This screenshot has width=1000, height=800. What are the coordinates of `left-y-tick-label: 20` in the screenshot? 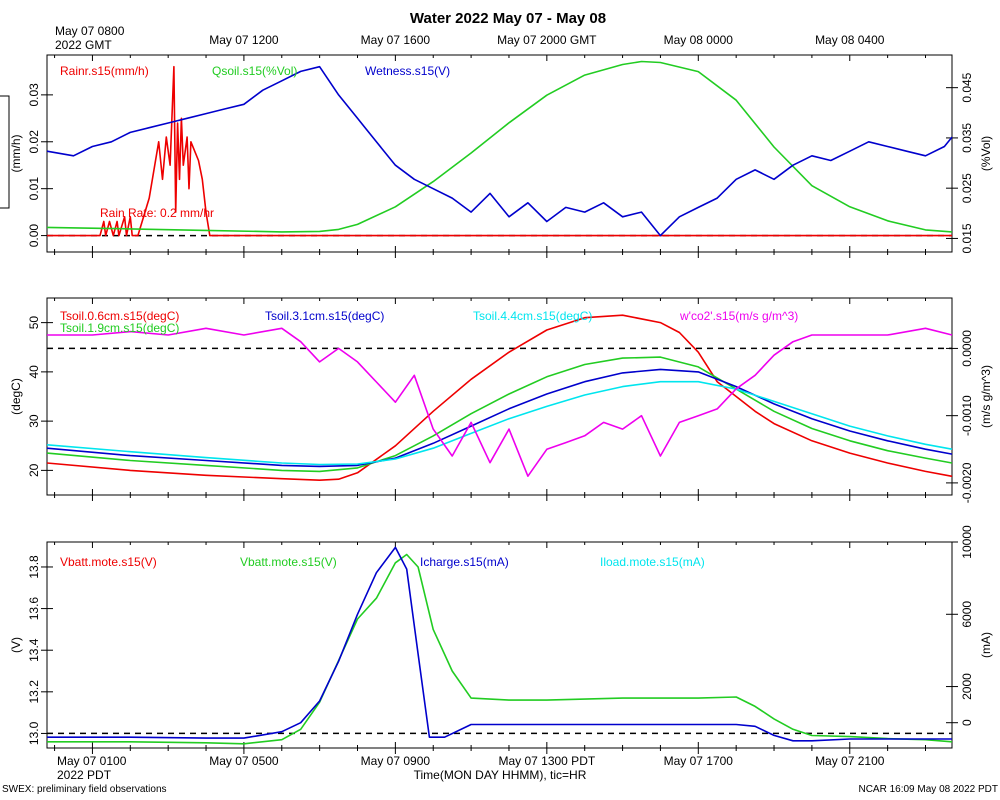 It's located at (34, 470).